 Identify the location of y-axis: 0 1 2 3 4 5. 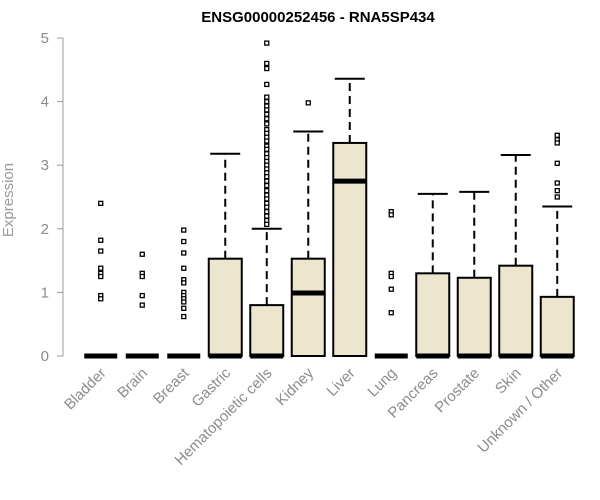
(52, 197).